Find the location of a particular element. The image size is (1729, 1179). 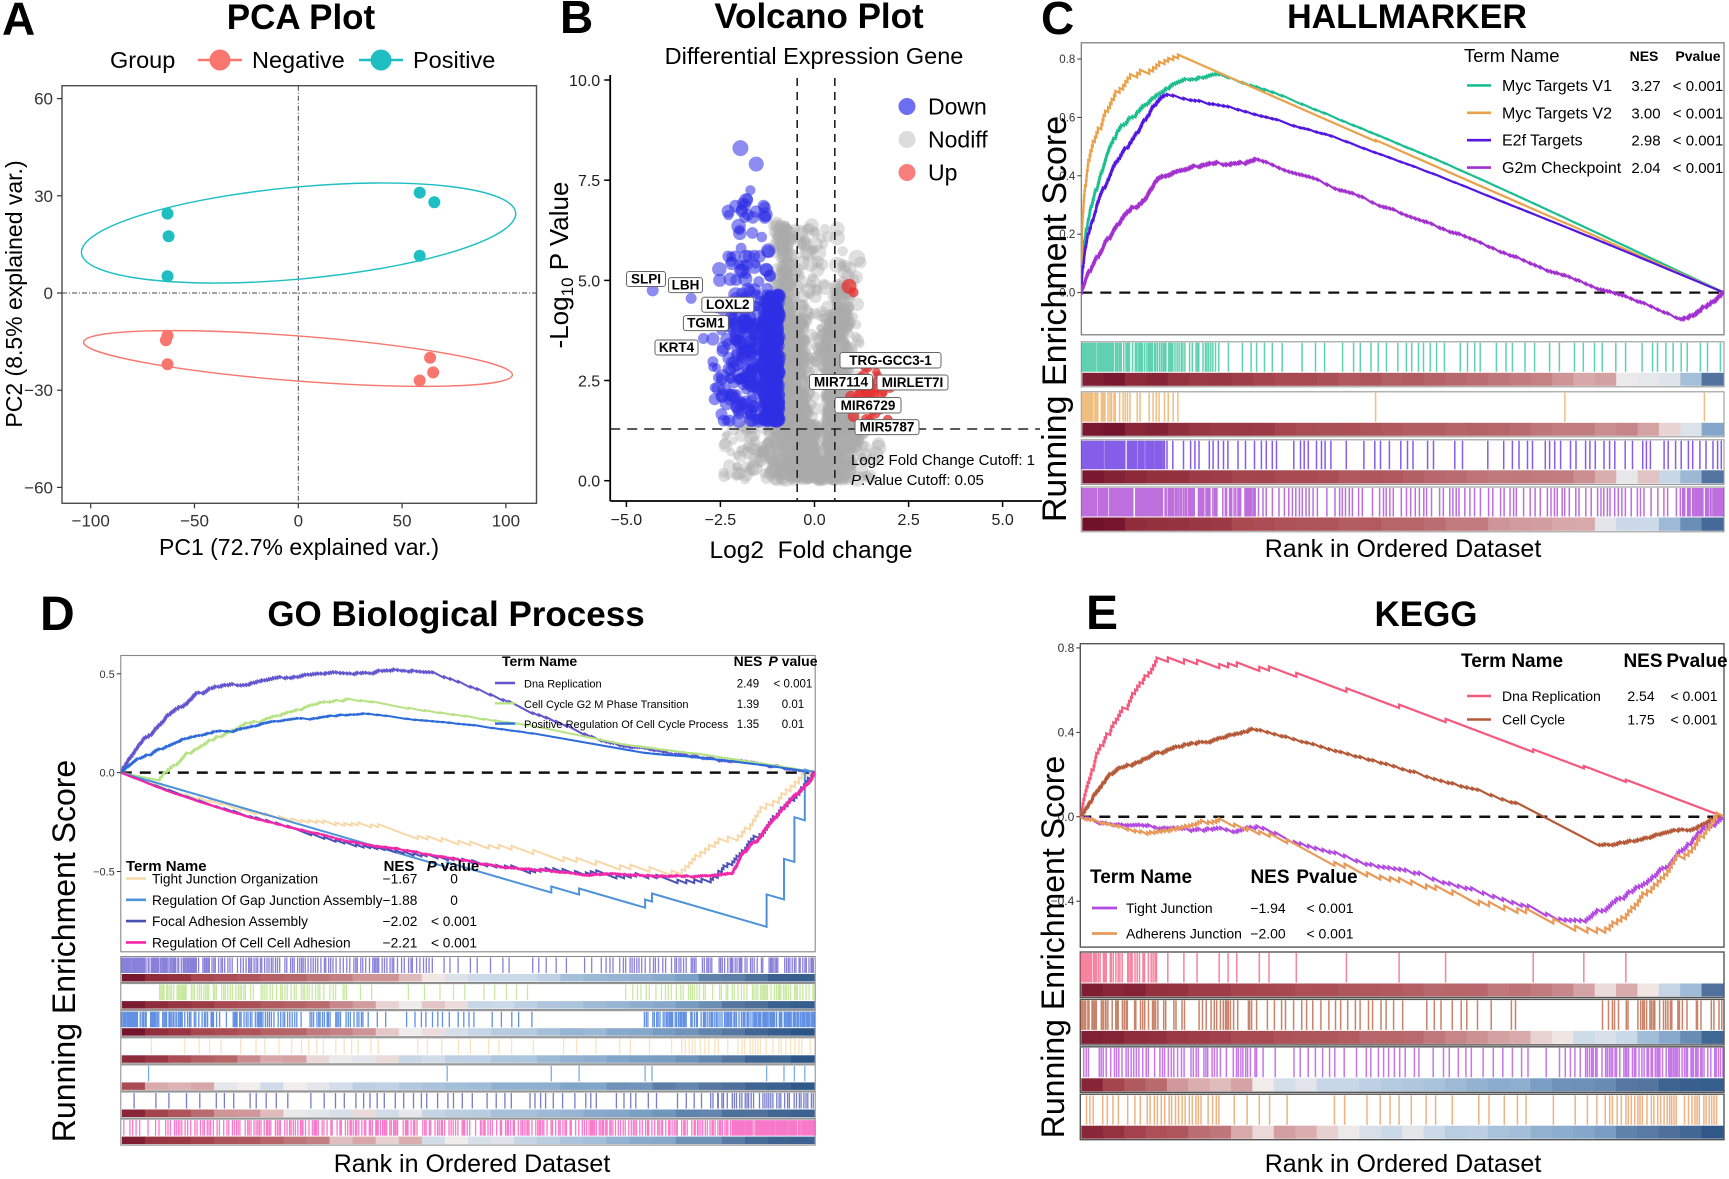

svg-text: 1.39 is located at coordinates (748, 705).